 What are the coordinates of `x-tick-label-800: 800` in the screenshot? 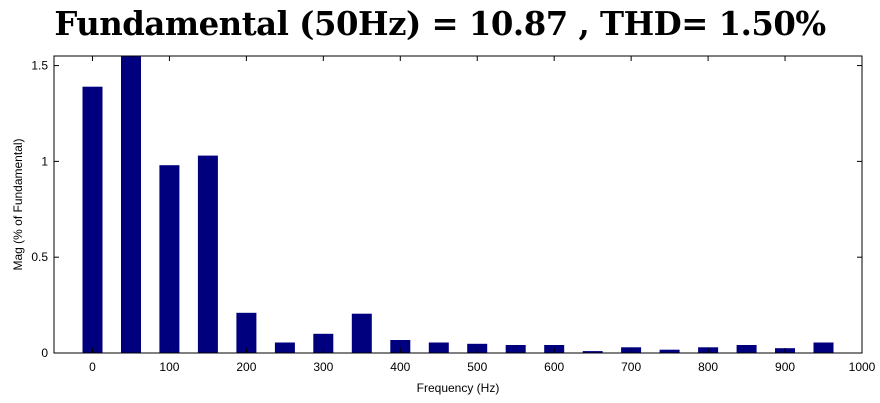 It's located at (708, 367).